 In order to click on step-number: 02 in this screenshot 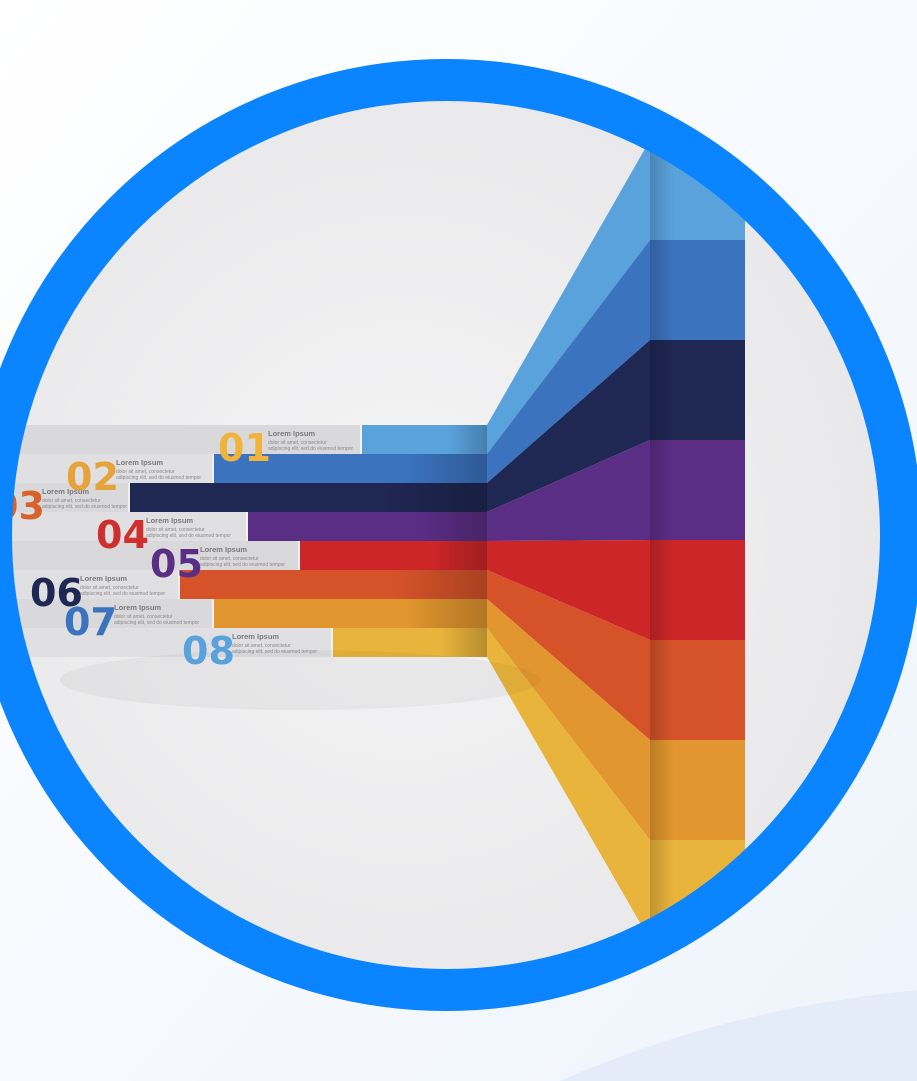, I will do `click(92, 477)`.